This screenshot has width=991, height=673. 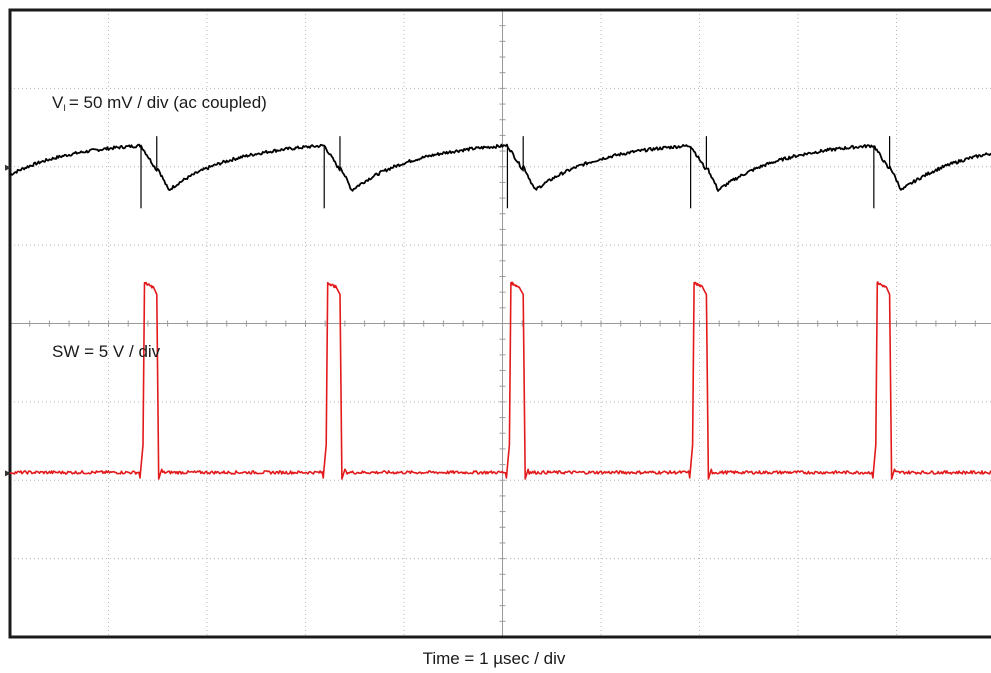 I want to click on ch1-trace, so click(x=500, y=167).